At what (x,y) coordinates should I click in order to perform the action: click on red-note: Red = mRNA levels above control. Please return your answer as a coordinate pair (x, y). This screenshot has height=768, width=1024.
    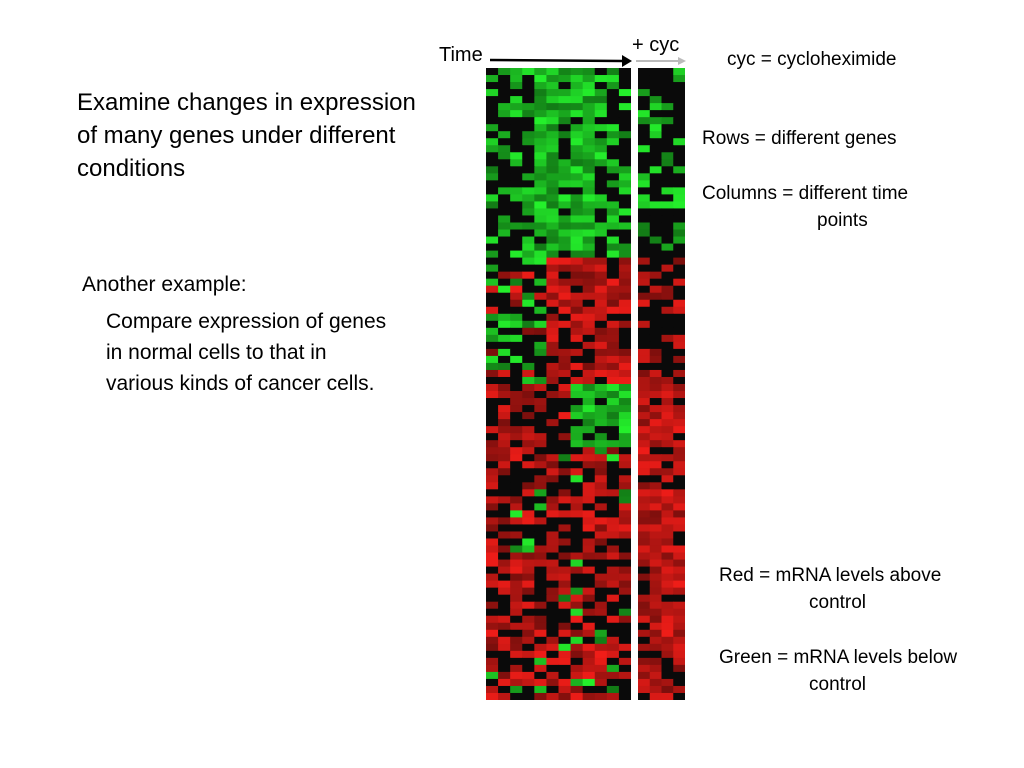
    Looking at the image, I should click on (830, 589).